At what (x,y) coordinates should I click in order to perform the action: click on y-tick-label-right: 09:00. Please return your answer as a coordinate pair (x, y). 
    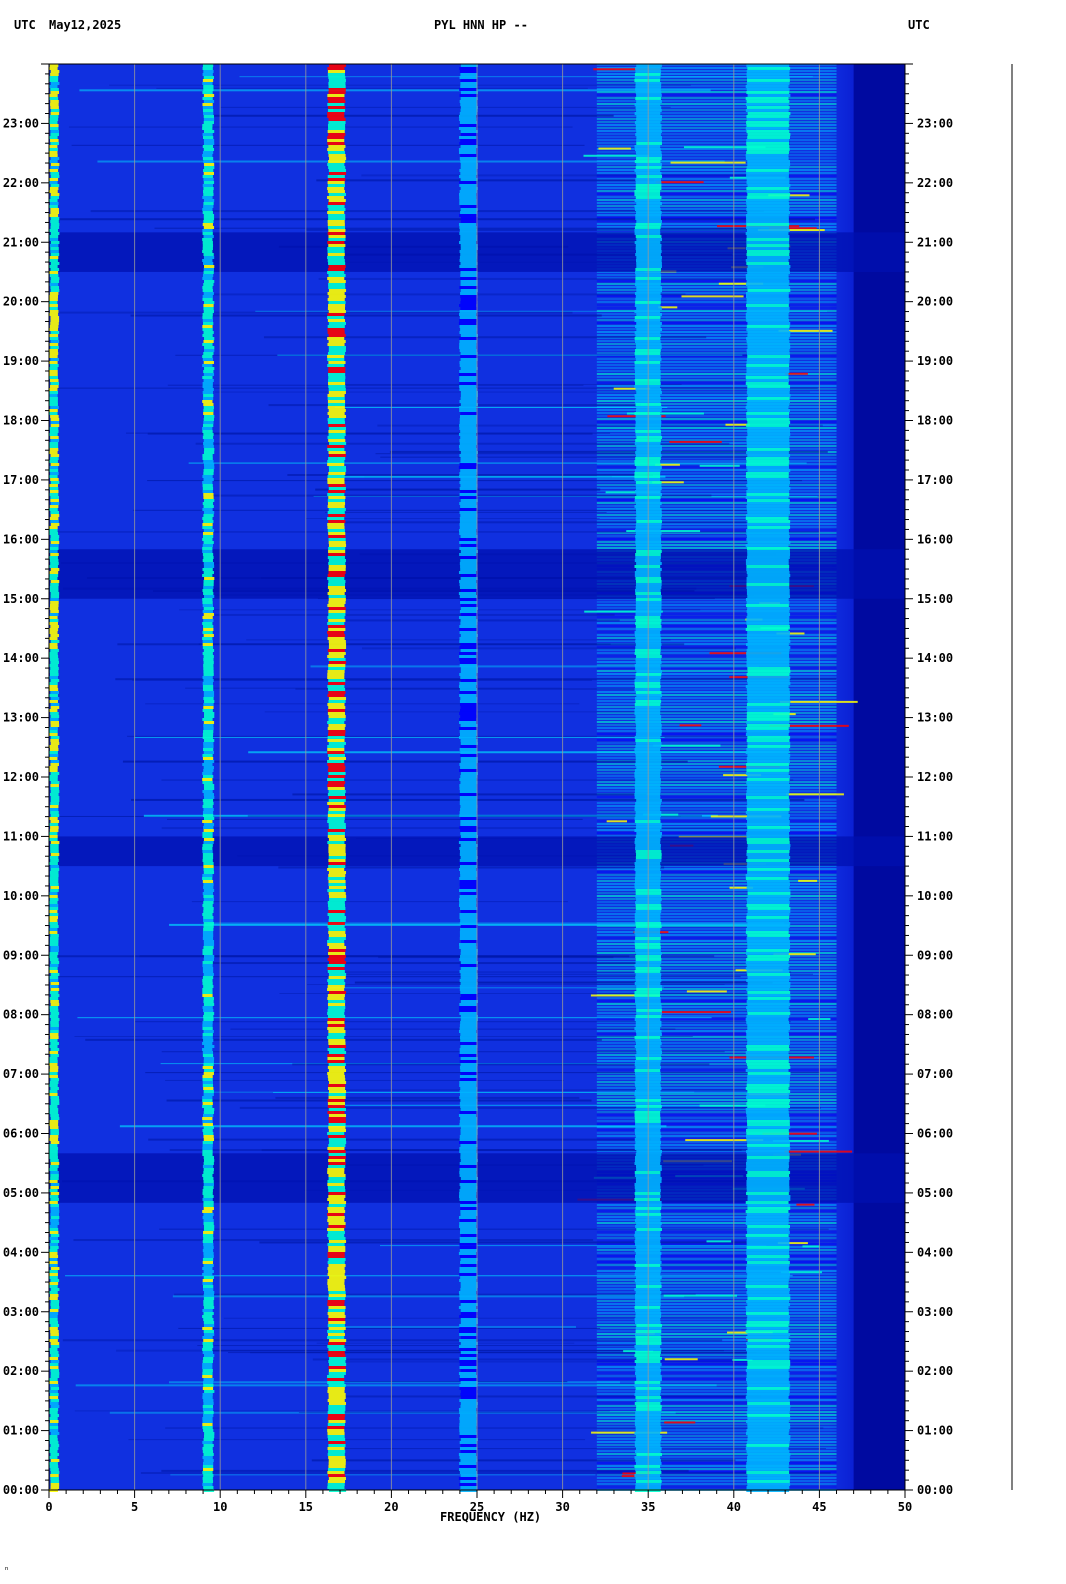
    Looking at the image, I should click on (935, 955).